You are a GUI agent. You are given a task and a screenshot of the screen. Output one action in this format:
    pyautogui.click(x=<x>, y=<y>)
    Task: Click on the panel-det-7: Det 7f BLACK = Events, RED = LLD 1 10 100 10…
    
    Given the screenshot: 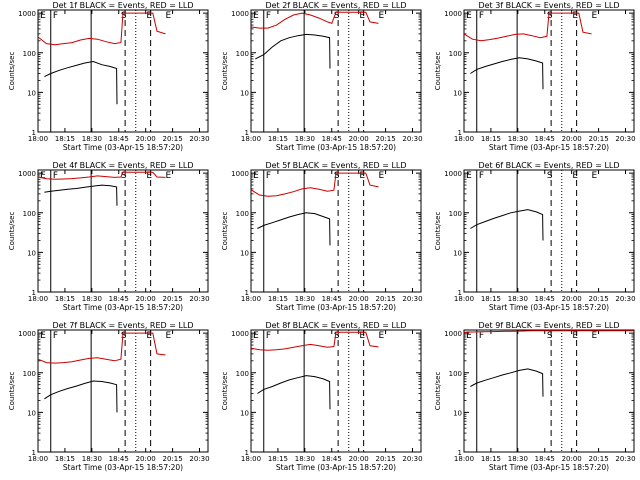 What is the action you would take?
    pyautogui.click(x=109, y=396)
    